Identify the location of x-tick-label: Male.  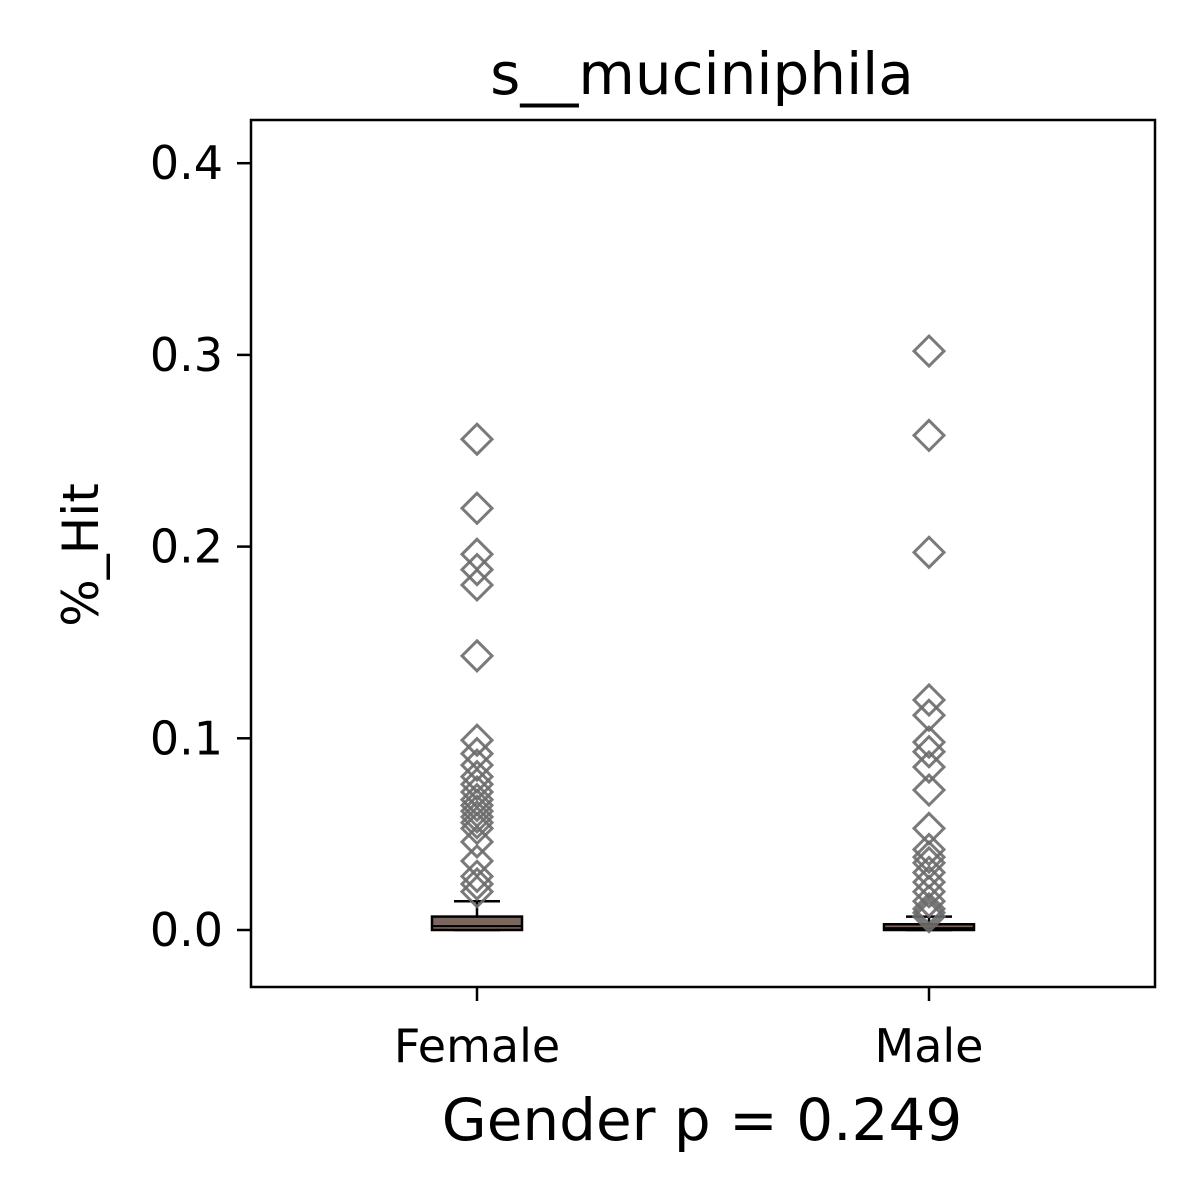
(929, 1046).